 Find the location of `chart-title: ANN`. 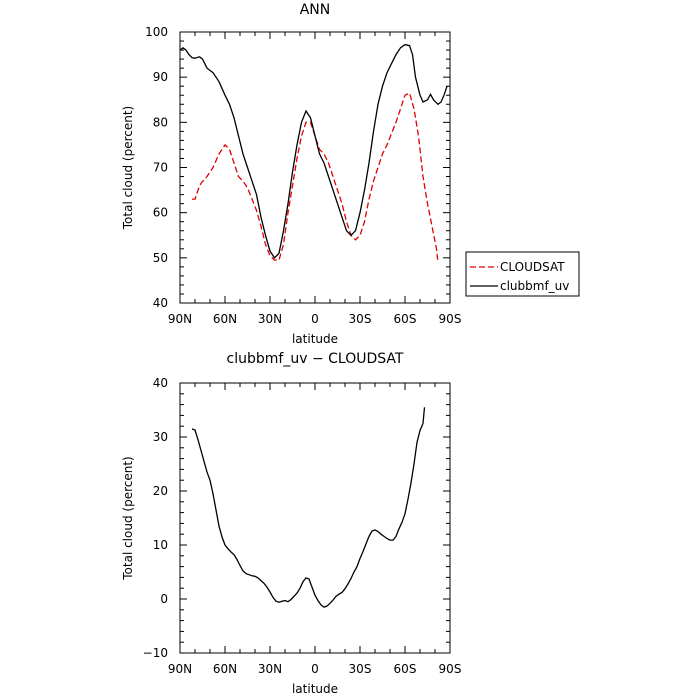

chart-title: ANN is located at coordinates (315, 10).